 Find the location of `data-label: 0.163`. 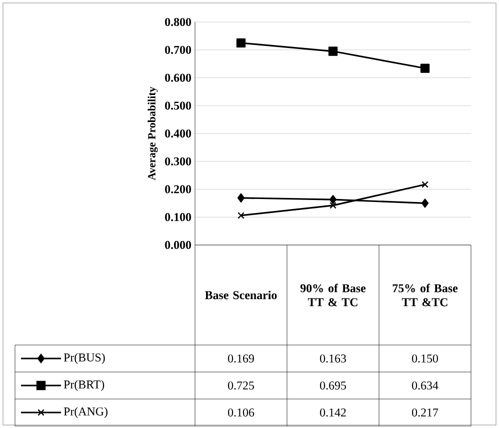

data-label: 0.163 is located at coordinates (333, 358).